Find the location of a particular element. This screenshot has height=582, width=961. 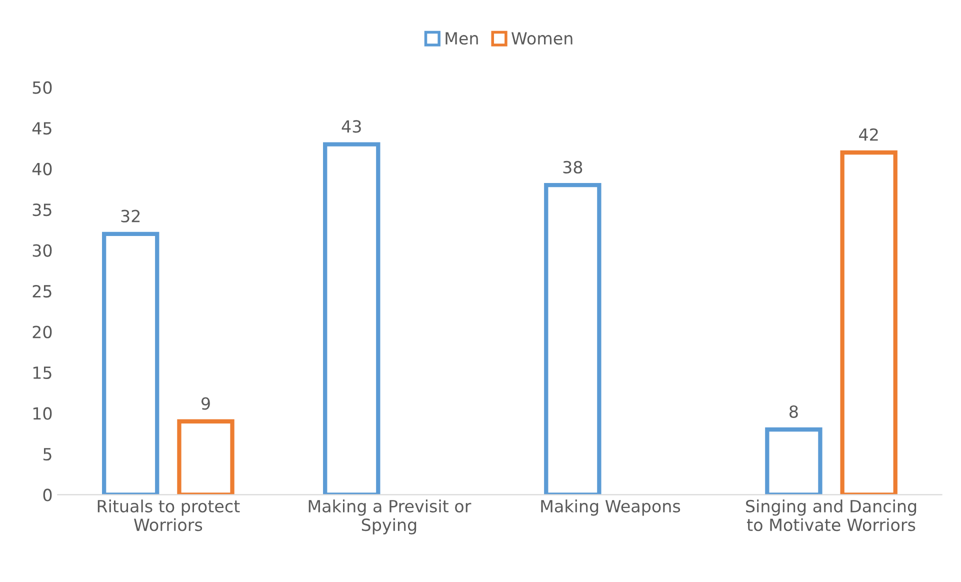

y-tick-label: 25 is located at coordinates (42, 291).